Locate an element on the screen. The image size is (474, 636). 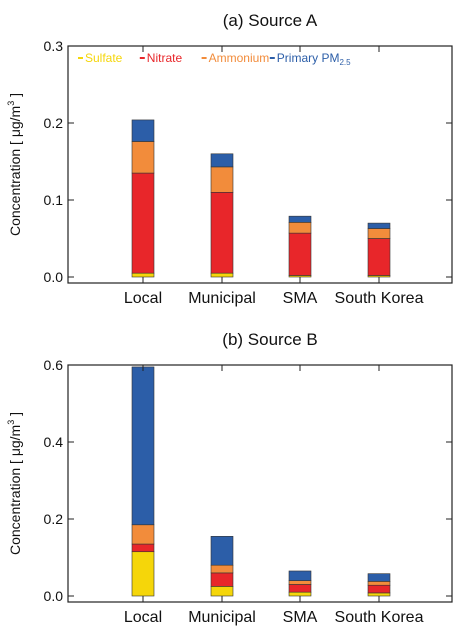
legend-item: Sulfate is located at coordinates (100, 58).